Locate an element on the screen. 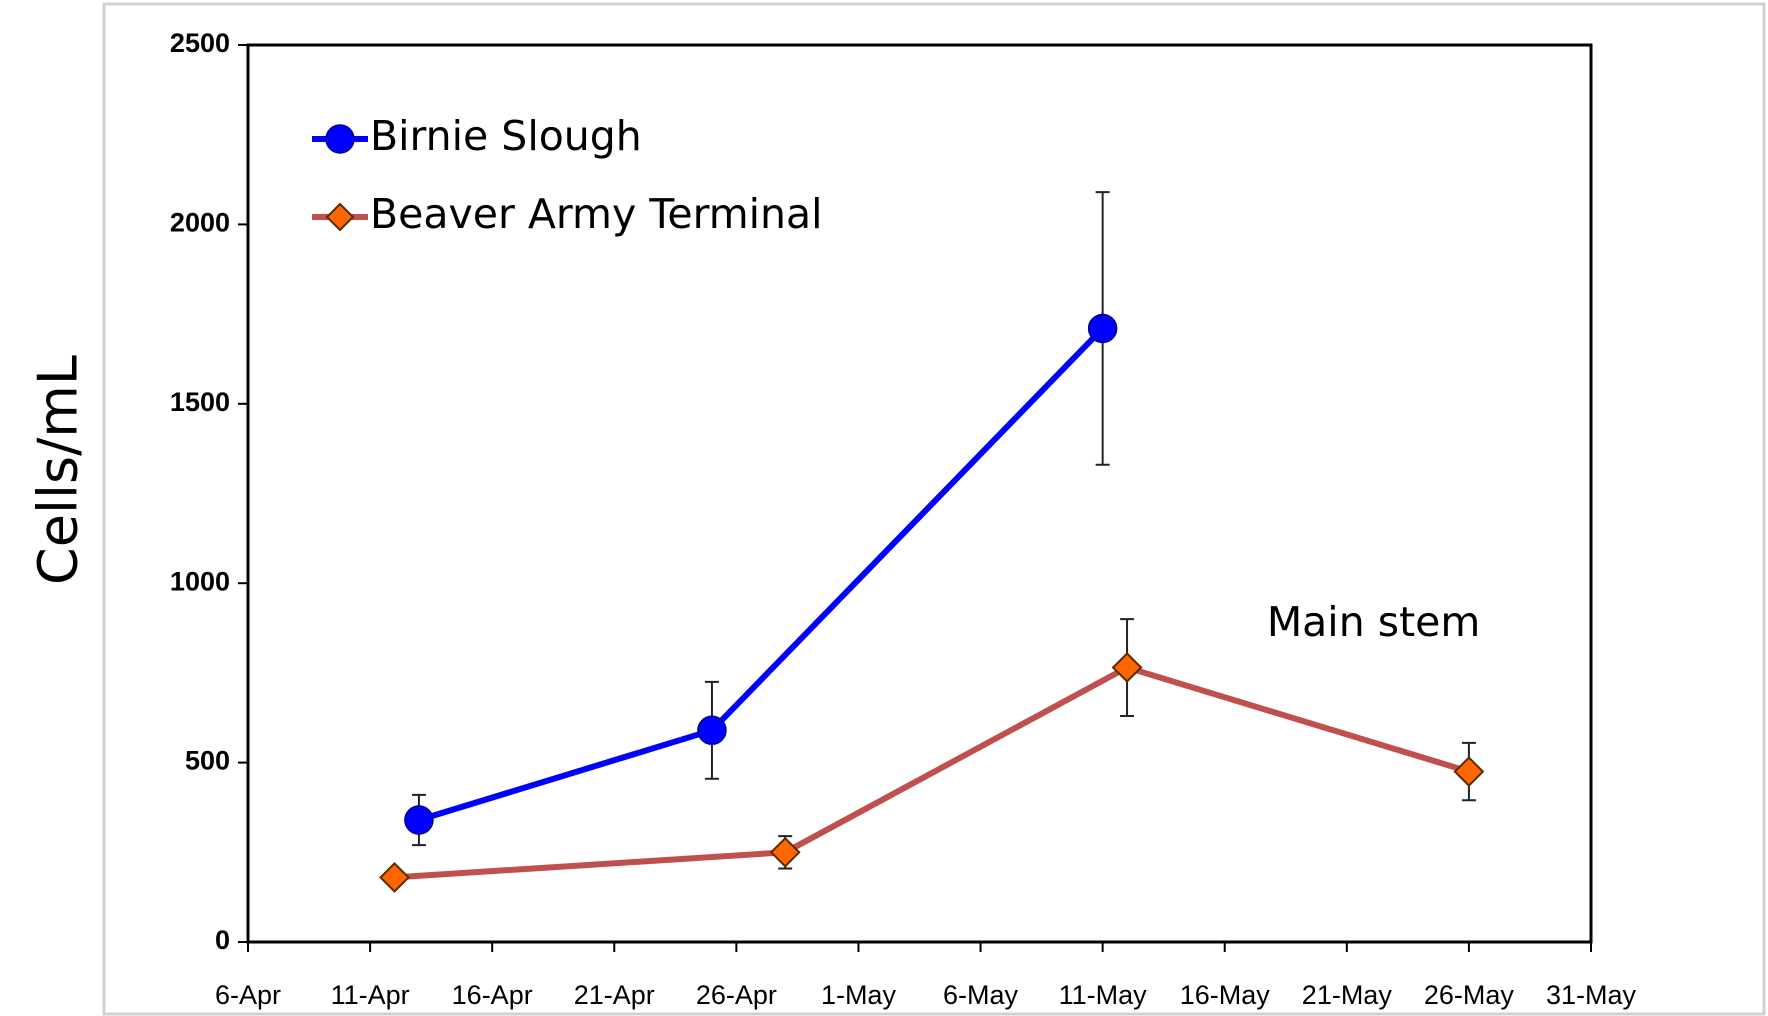 This screenshot has height=1016, width=1768. y-tick-label: 2000 is located at coordinates (200, 223).